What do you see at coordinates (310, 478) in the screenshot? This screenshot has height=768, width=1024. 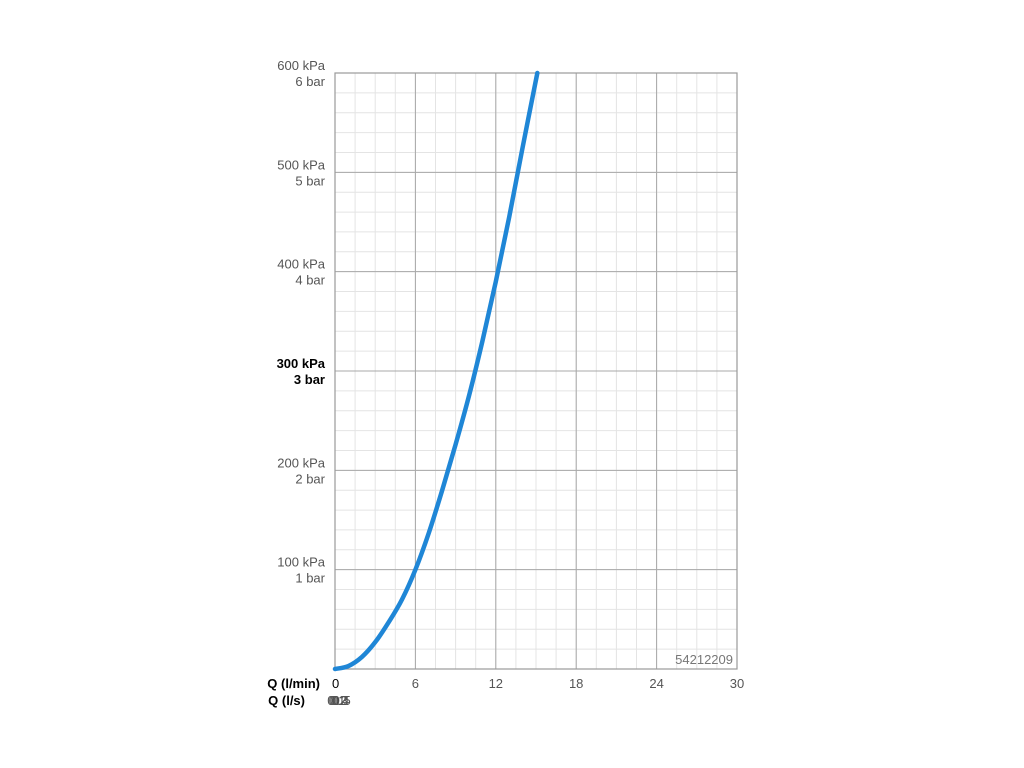 I see `y-tick-label-bar: 2 bar` at bounding box center [310, 478].